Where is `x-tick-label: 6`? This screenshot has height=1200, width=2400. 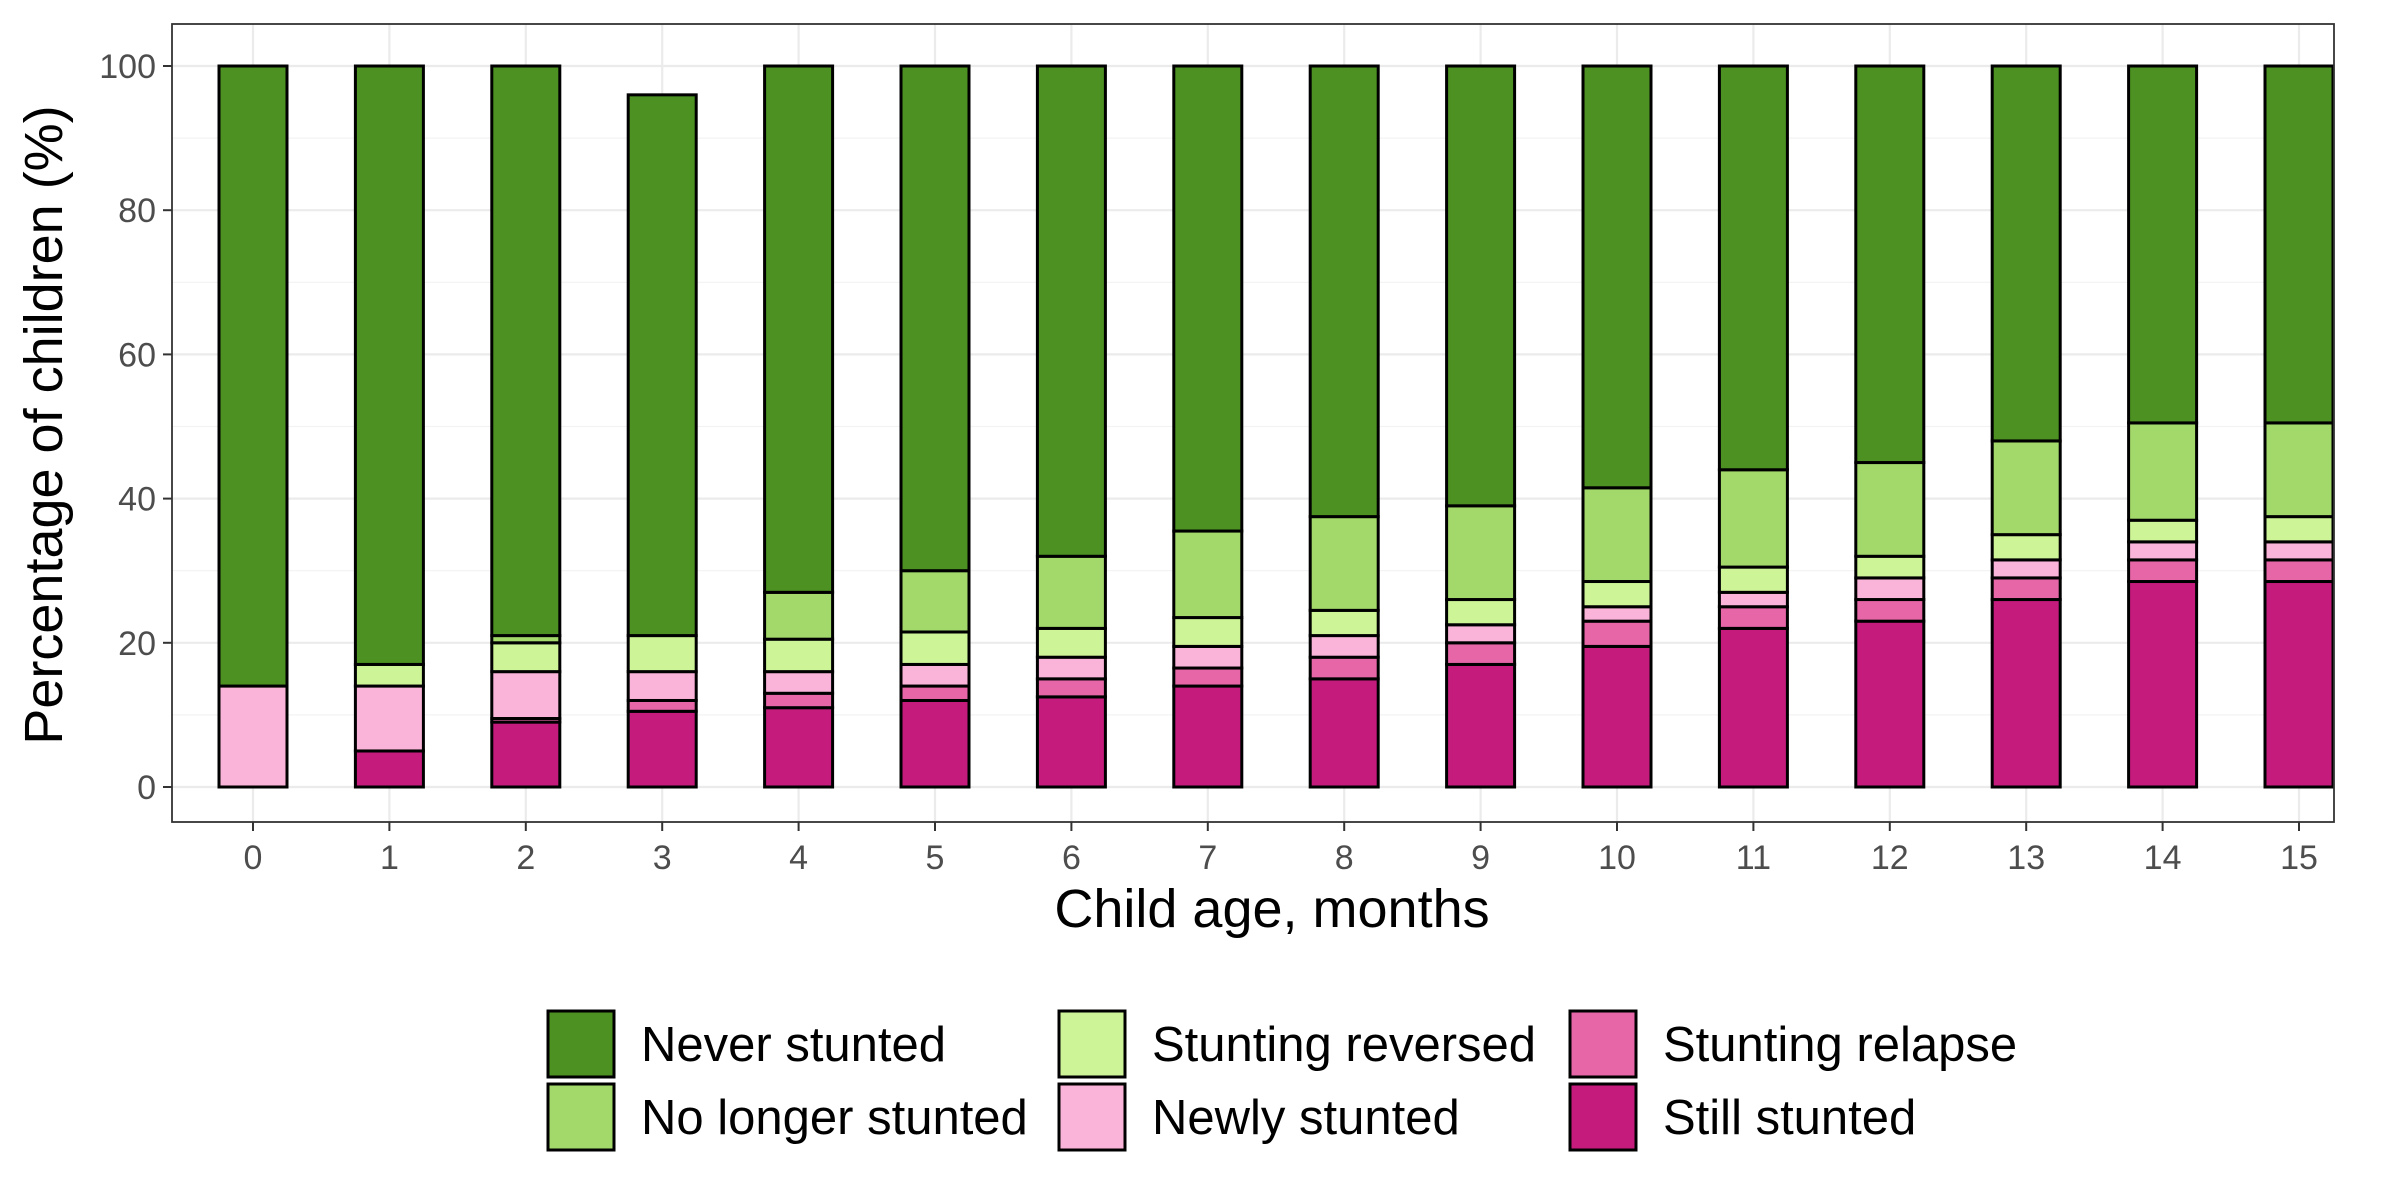 x-tick-label: 6 is located at coordinates (1071, 858).